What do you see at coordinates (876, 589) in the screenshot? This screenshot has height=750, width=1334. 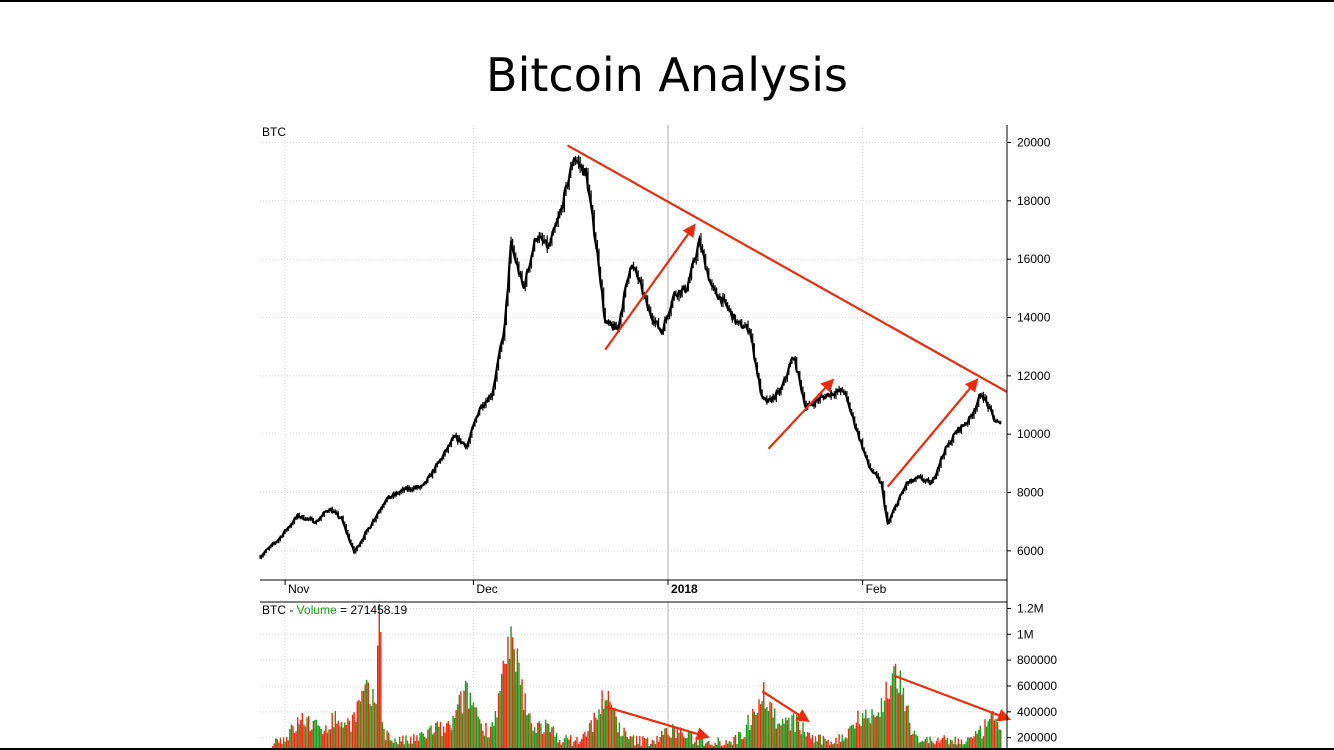 I see `x-tick-label: Feb` at bounding box center [876, 589].